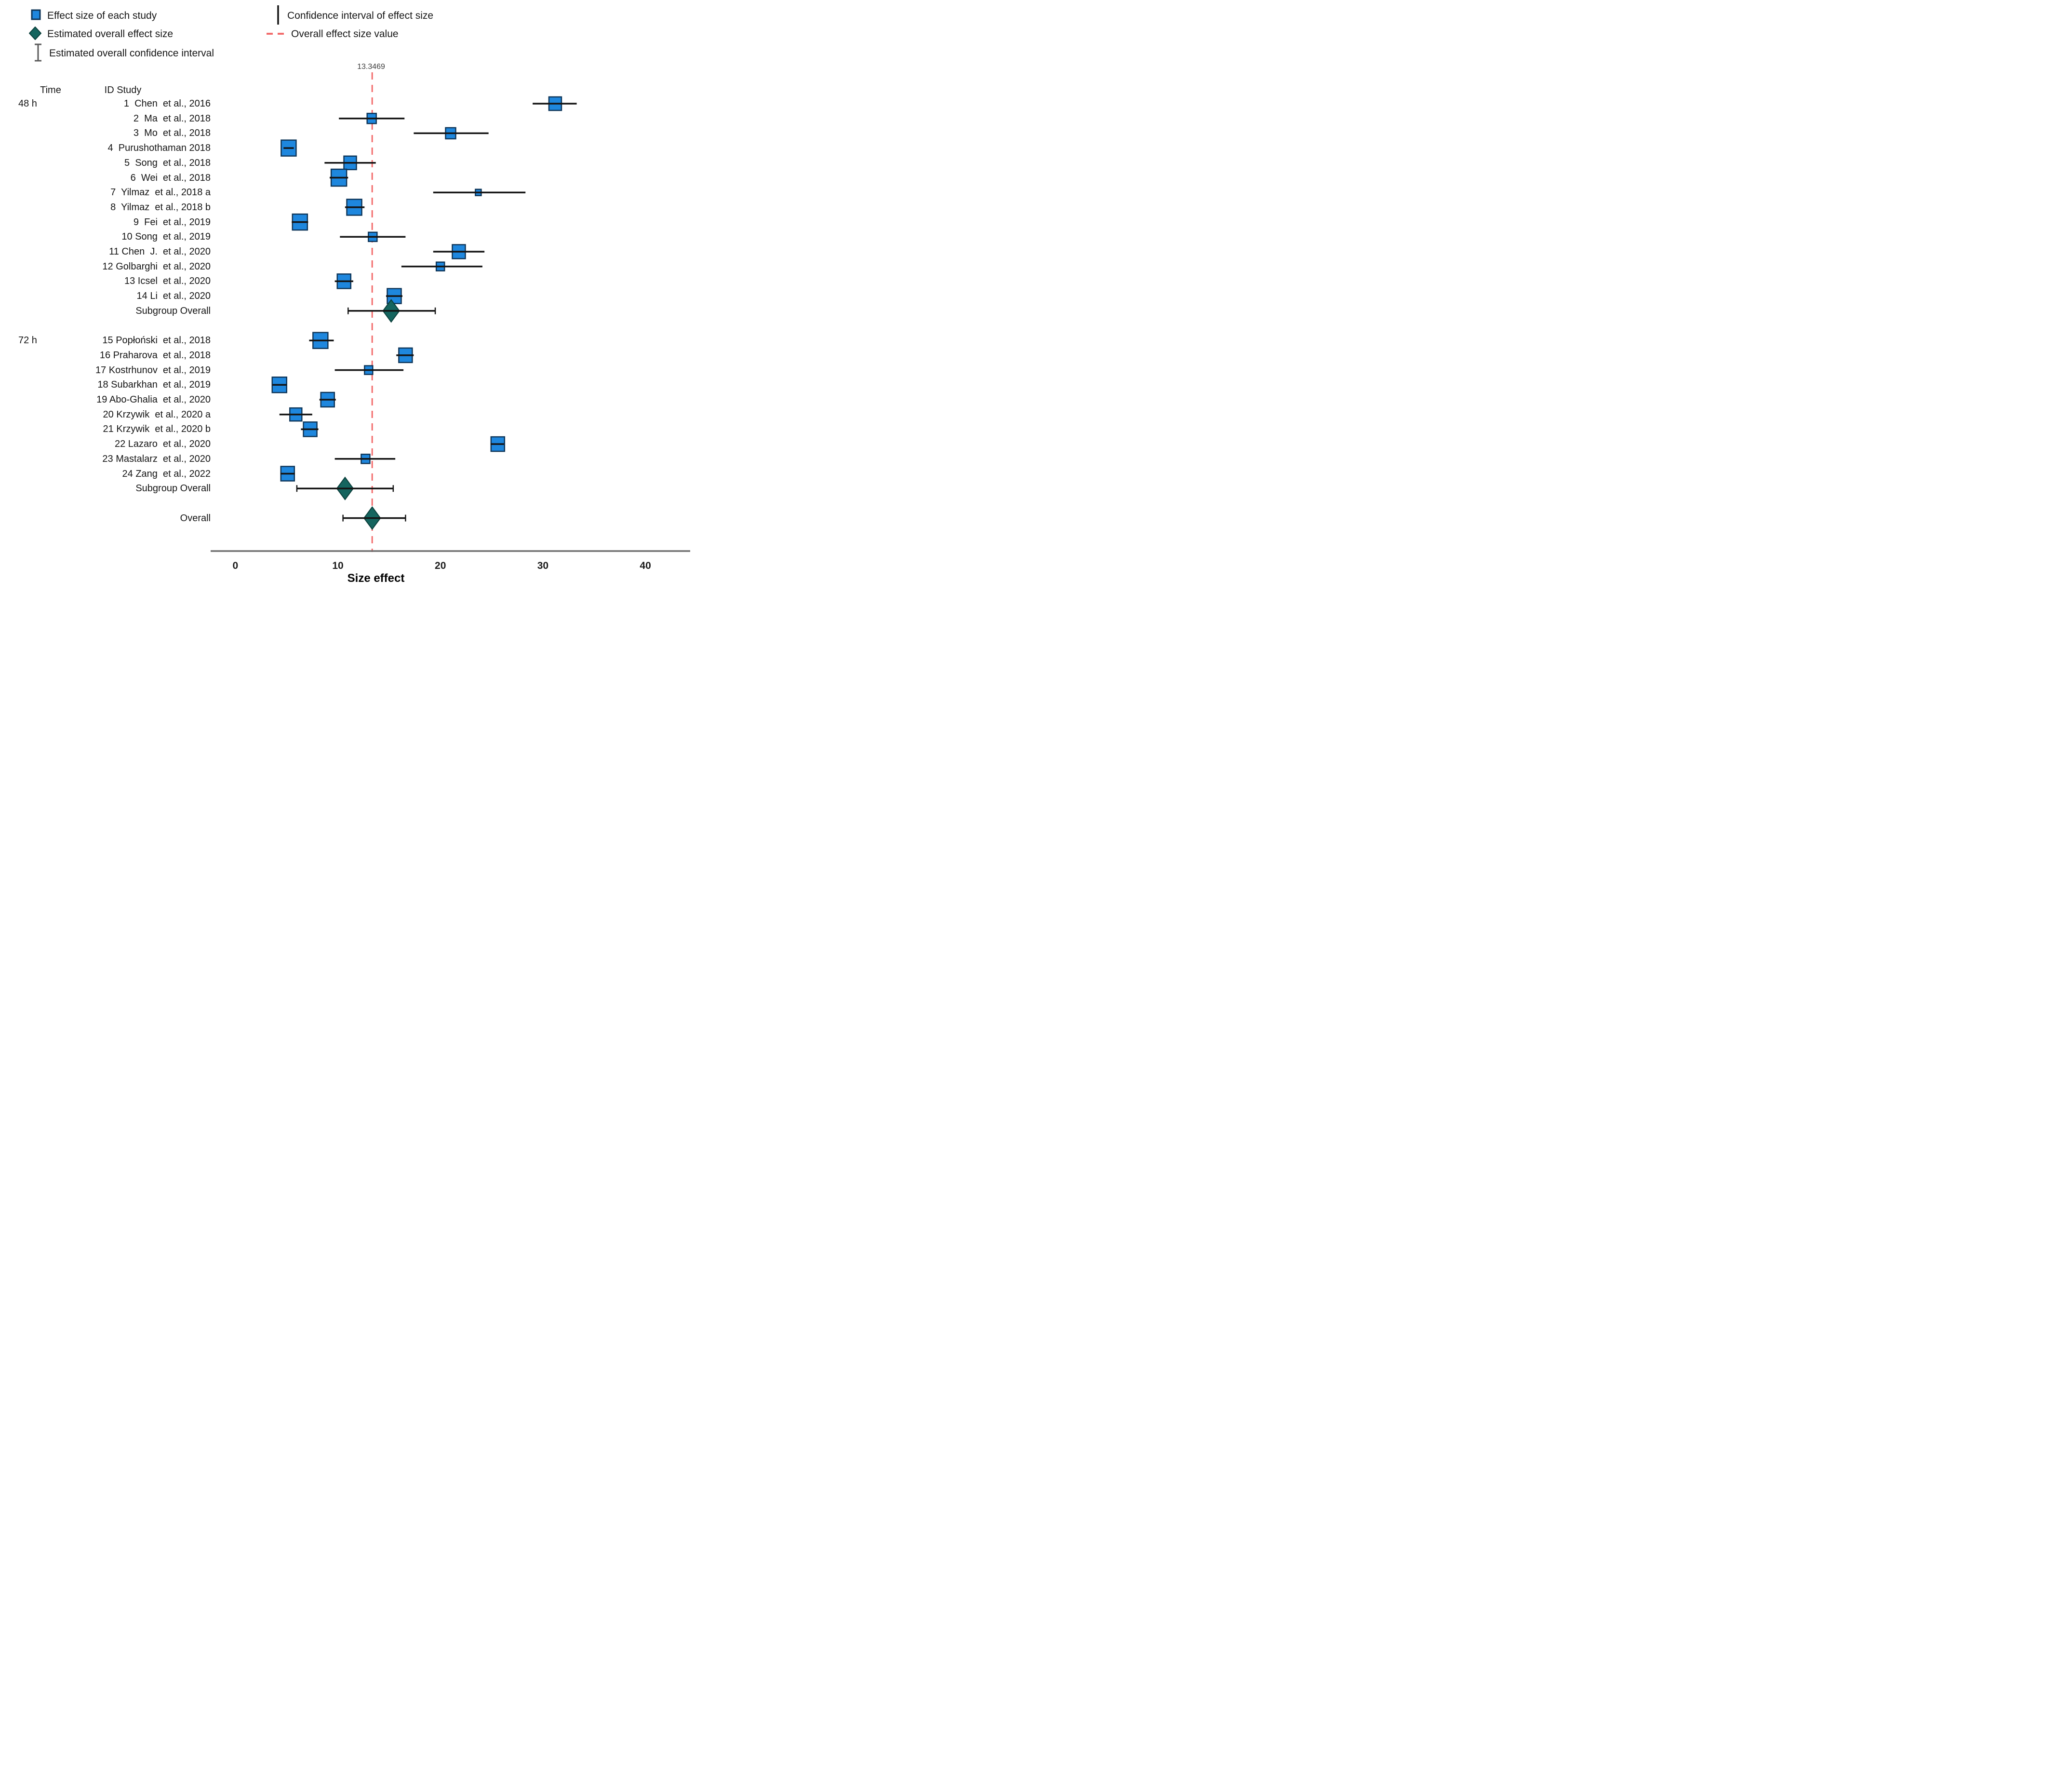 Image resolution: width=2072 pixels, height=1765 pixels. Describe the element at coordinates (172, 222) in the screenshot. I see `study-label: 9 Fei et al., 2019` at that location.